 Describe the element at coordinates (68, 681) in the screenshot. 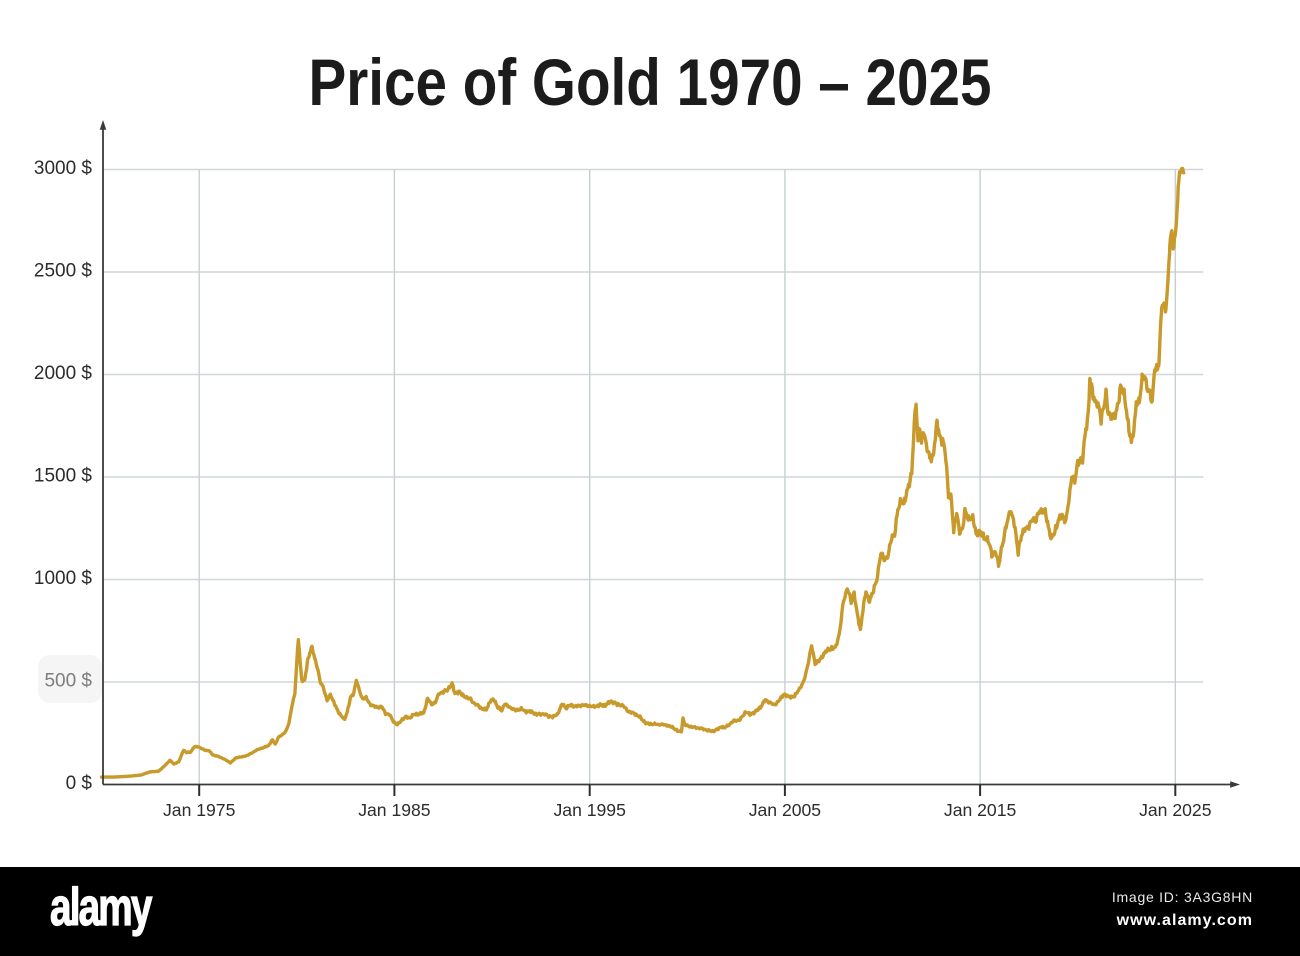

I see `svg-text: 500 $` at that location.